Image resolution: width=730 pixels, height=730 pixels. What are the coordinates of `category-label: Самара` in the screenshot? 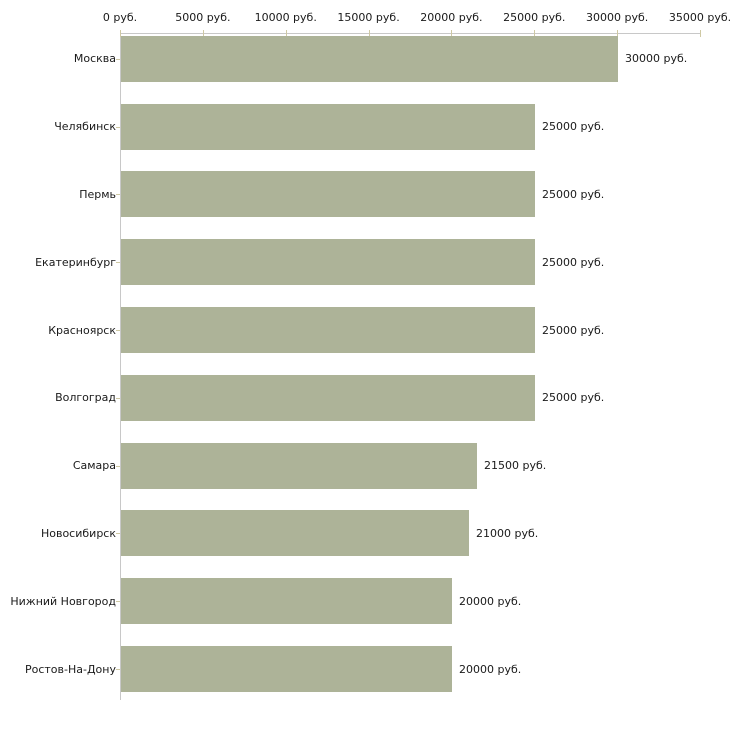 It's located at (60, 466).